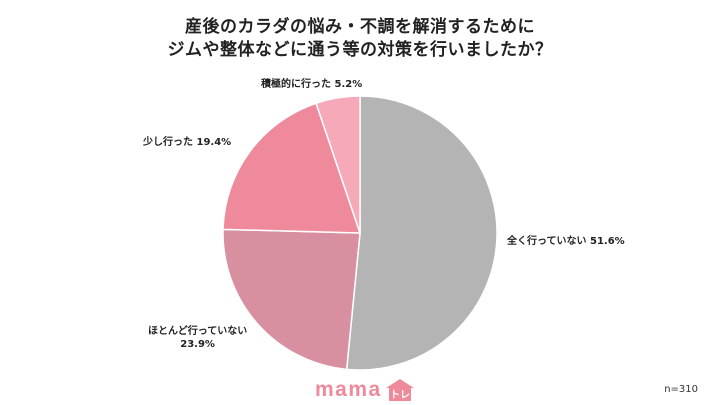 The height and width of the screenshot is (405, 720). Describe the element at coordinates (360, 50) in the screenshot. I see `chart-title-line-2: ジムや整体などに通う等の対策を行いましたか？` at that location.